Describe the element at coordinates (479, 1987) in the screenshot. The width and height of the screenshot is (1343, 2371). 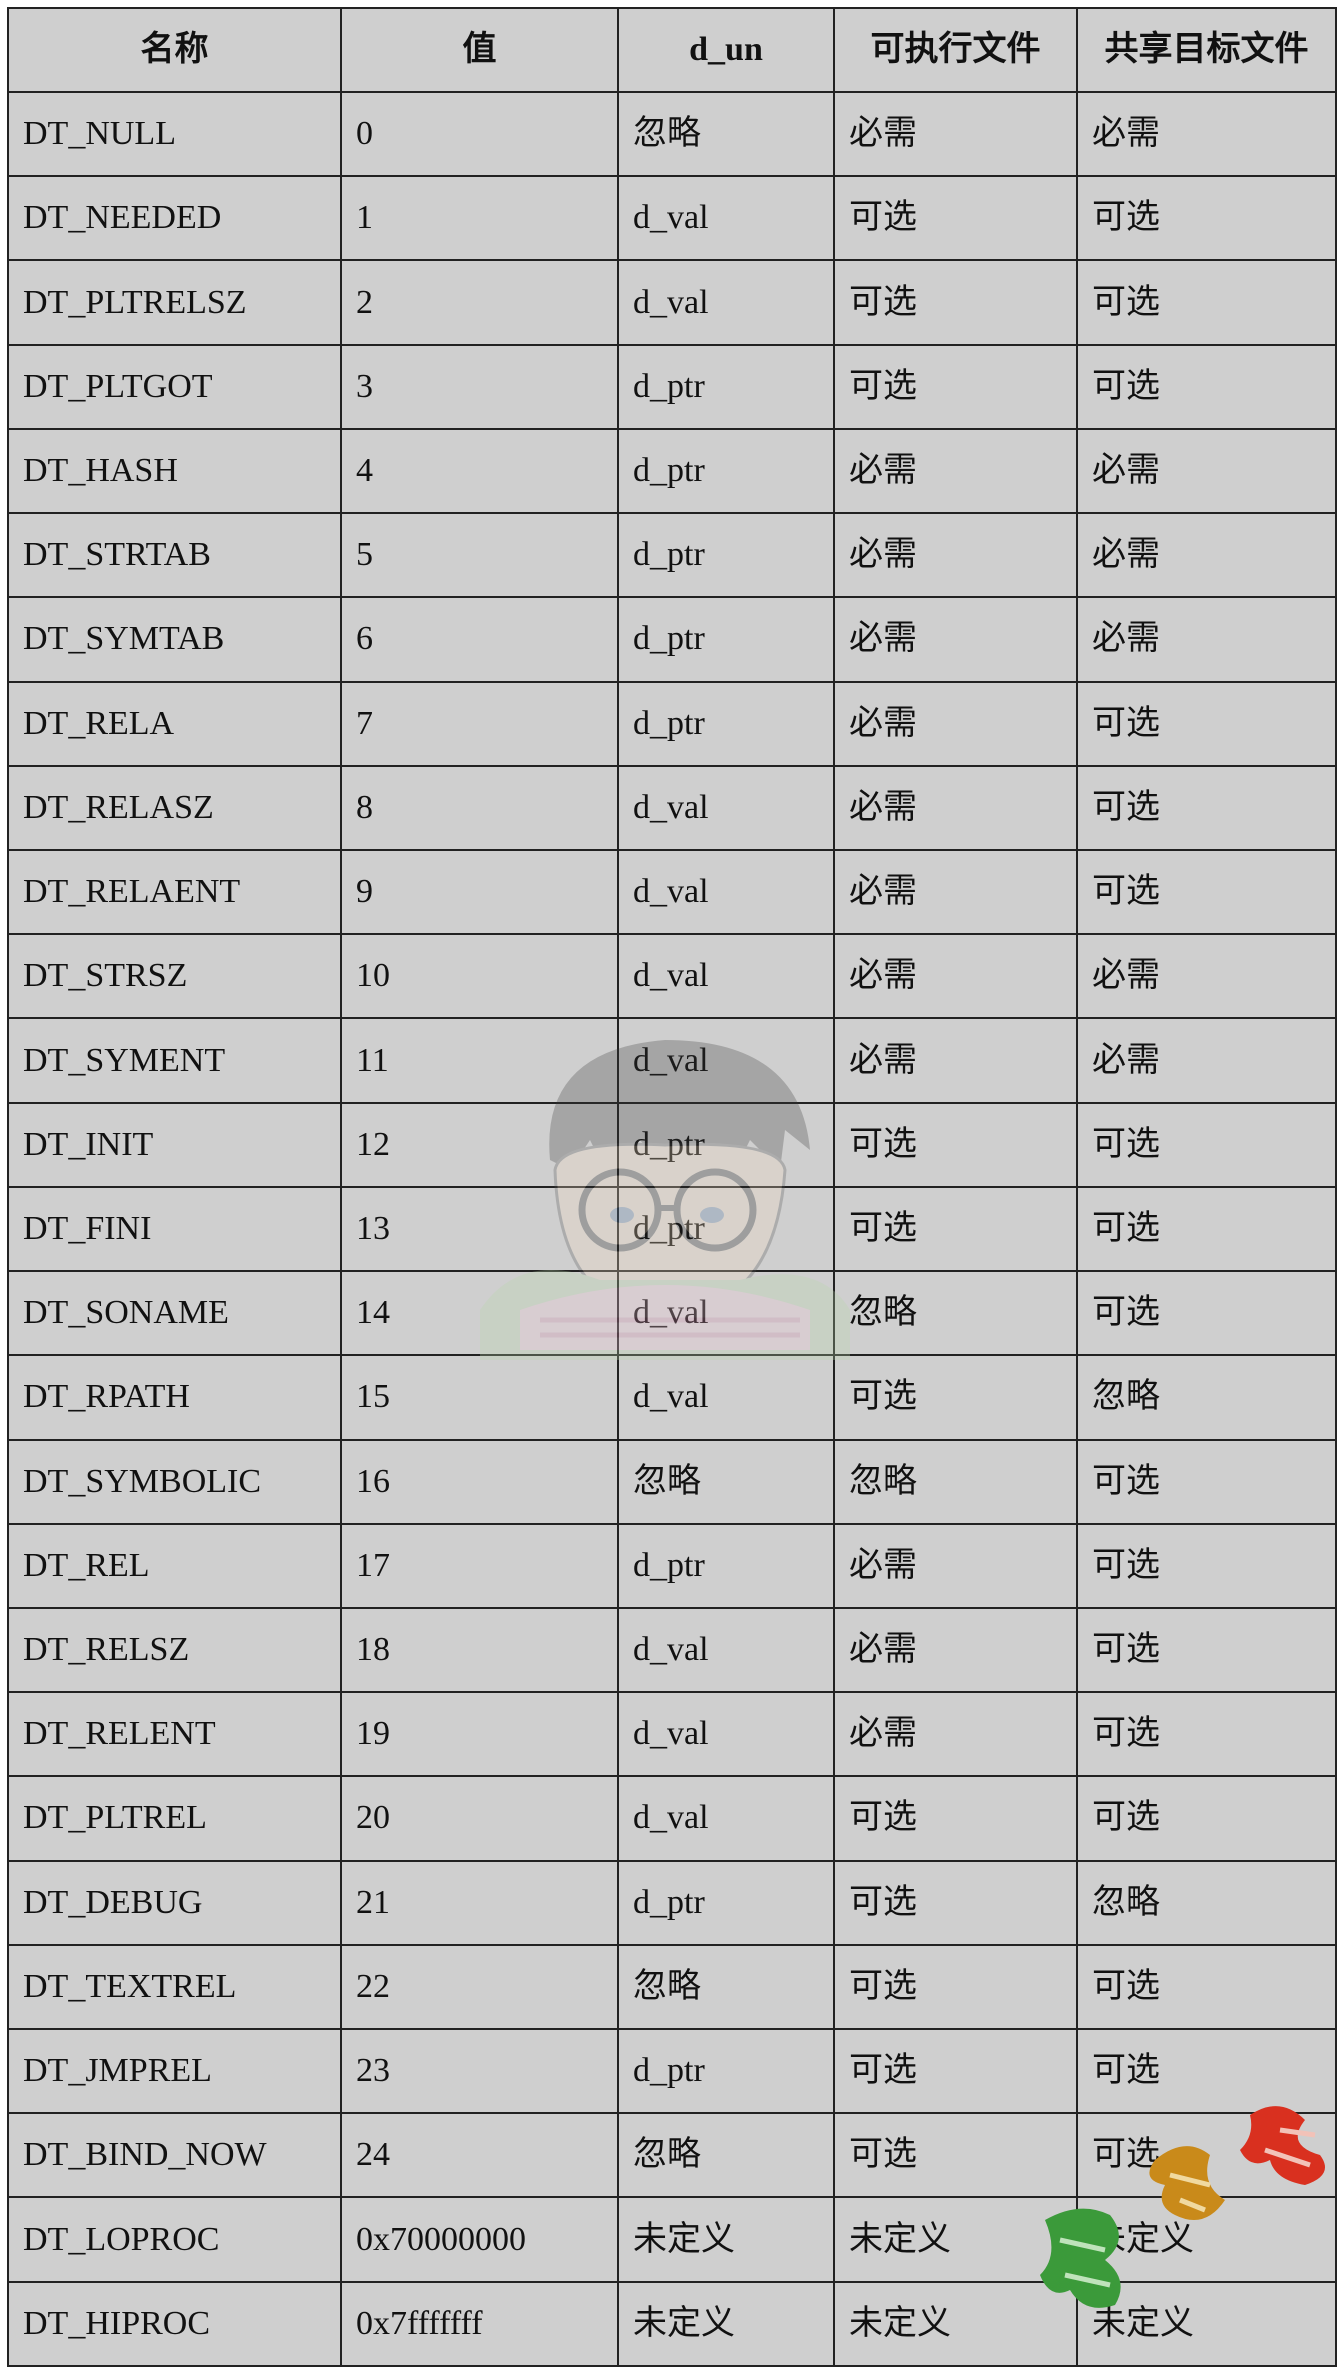
I see `cell-value: 22` at that location.